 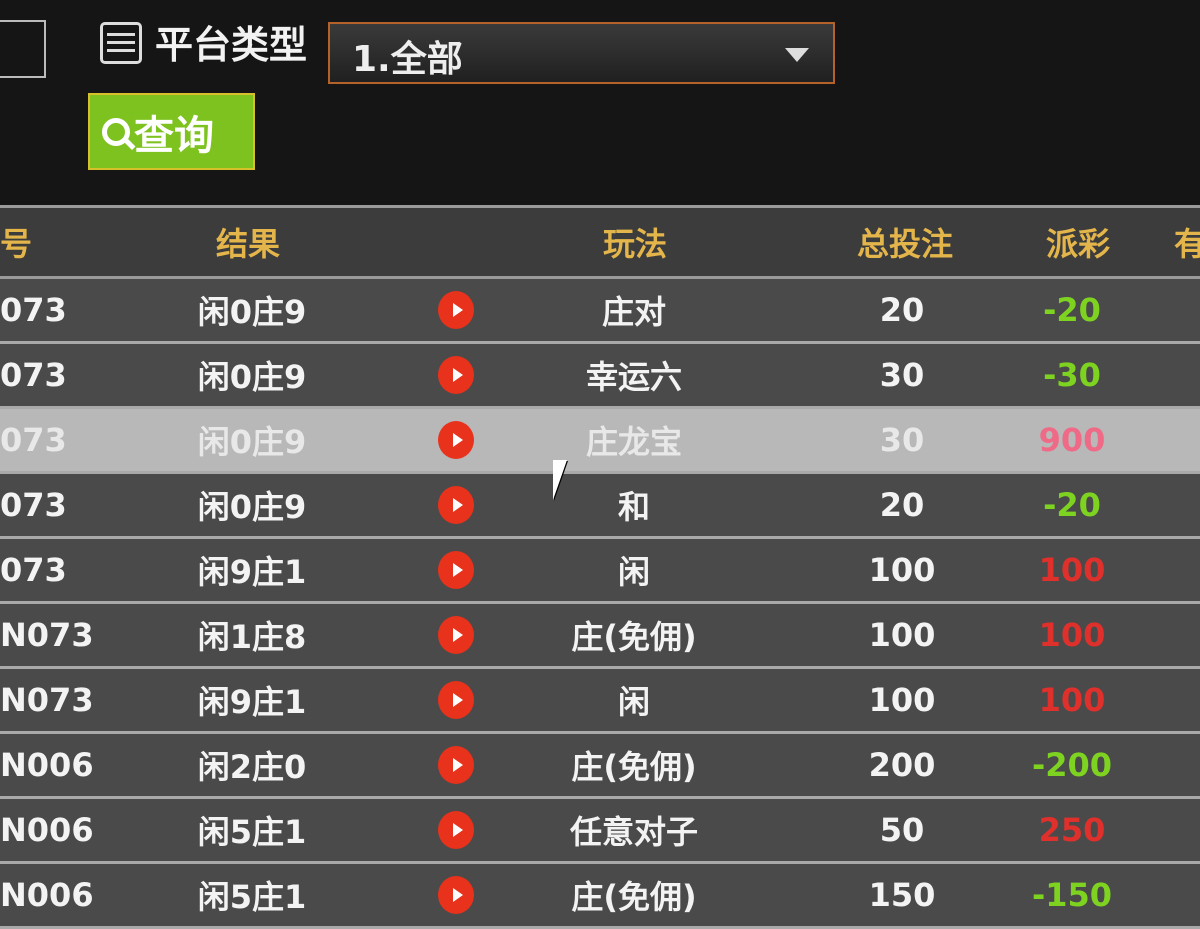 I want to click on header-result: 结果, so click(x=248, y=244).